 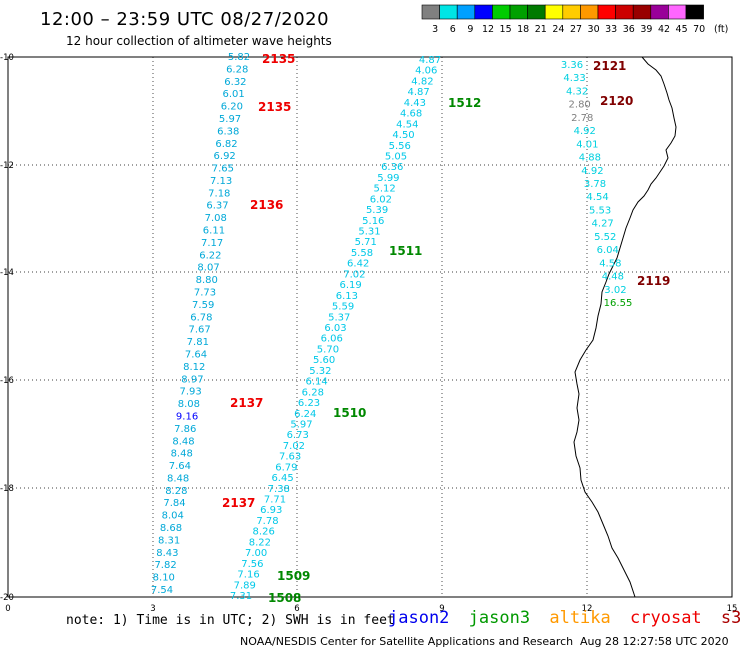 I want to click on legend-label-13: 42, so click(x=664, y=29).